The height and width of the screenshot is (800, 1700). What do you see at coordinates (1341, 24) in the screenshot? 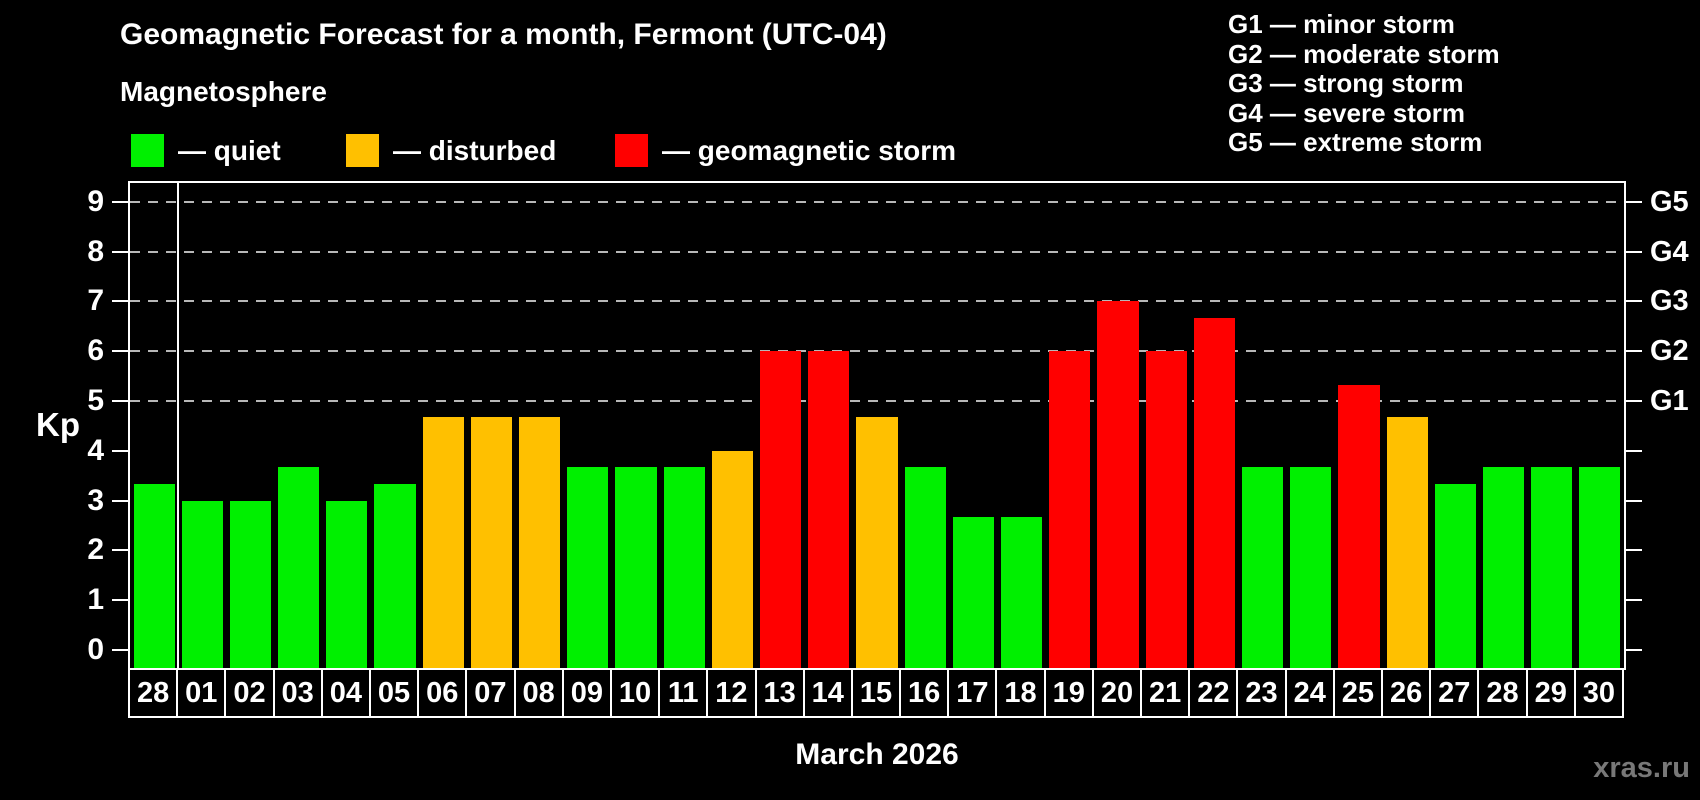
I see `g1-legend-line: G1 — minor storm` at bounding box center [1341, 24].